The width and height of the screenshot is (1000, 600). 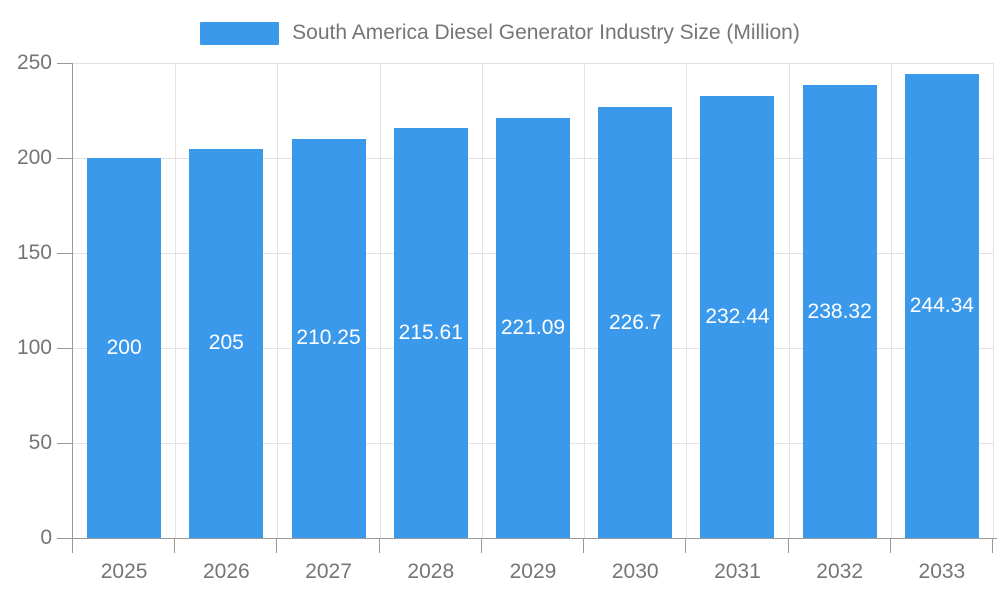 I want to click on y-axis-label: 100, so click(x=34, y=347).